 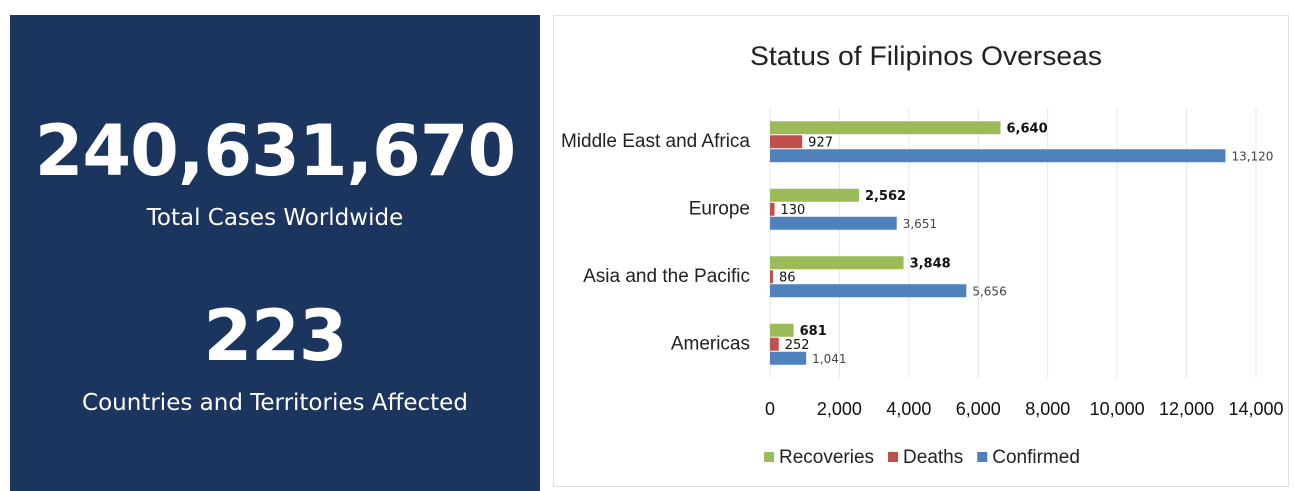 I want to click on x-tick-label: 2,000, so click(x=839, y=409).